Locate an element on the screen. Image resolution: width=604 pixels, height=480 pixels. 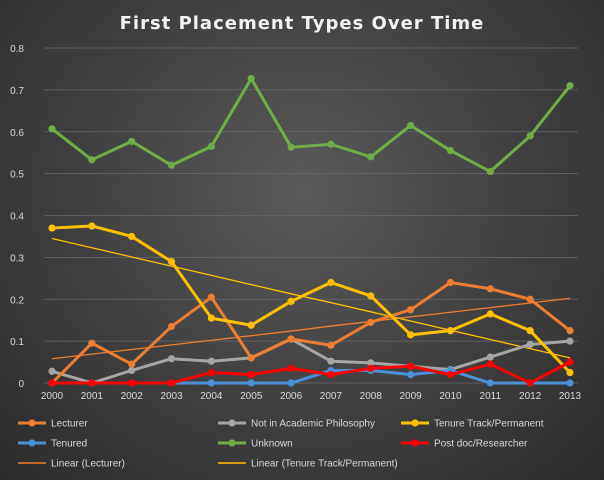
x-tick-label: 2004 is located at coordinates (211, 396).